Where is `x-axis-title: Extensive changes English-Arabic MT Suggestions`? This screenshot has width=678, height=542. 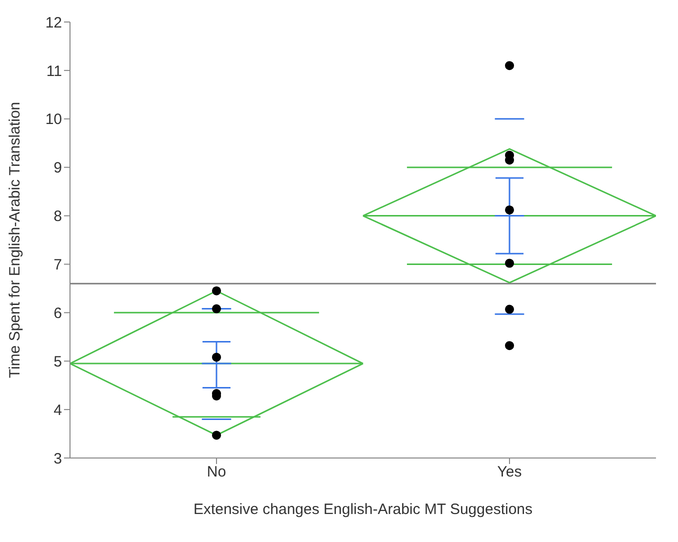 x-axis-title: Extensive changes English-Arabic MT Suggestions is located at coordinates (363, 509).